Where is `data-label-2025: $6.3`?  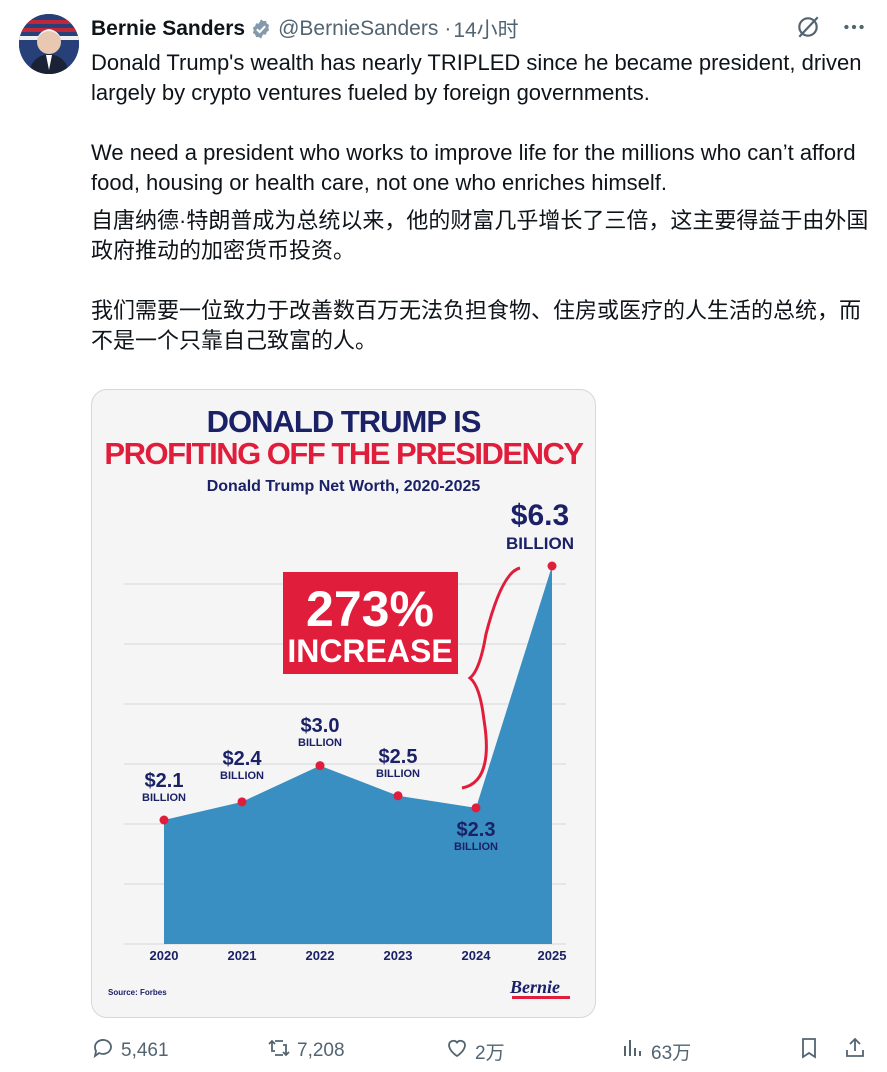
data-label-2025: $6.3 is located at coordinates (540, 515).